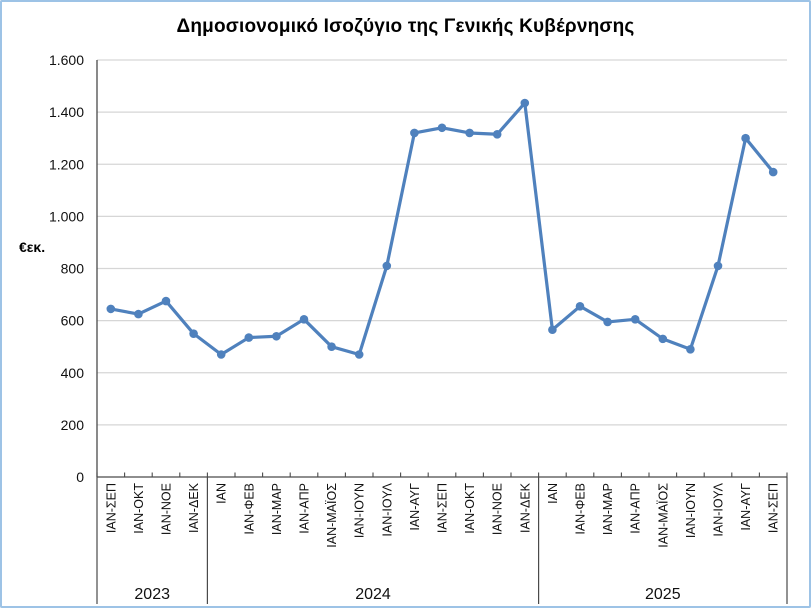 The image size is (811, 608). Describe the element at coordinates (73, 373) in the screenshot. I see `y-tick-label: 400` at that location.